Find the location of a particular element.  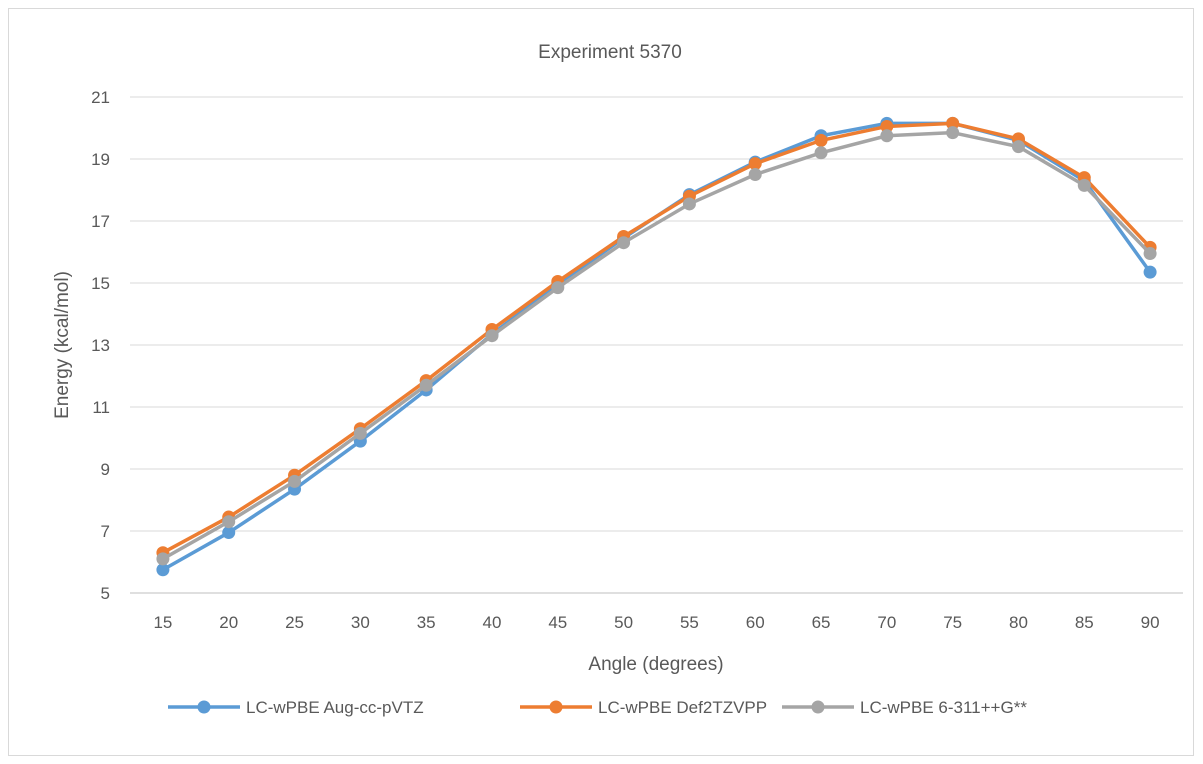

legend-item: LC-wPBE 6-311++G** is located at coordinates (904, 707).